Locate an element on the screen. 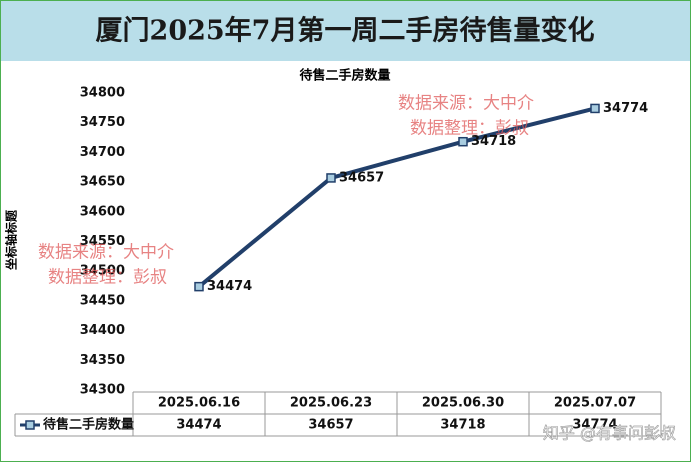 The image size is (691, 462). table-value: 34657 is located at coordinates (330, 425).